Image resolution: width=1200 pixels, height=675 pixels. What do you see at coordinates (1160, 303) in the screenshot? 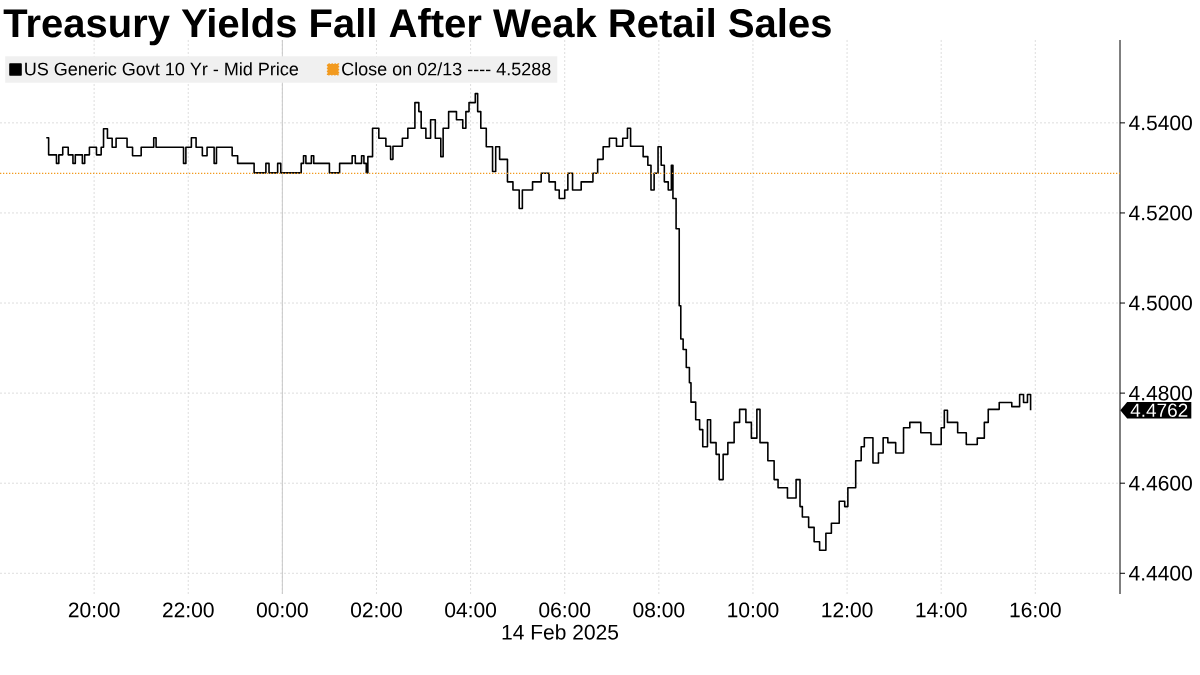
I see `y-tick-label: 4.5000` at bounding box center [1160, 303].